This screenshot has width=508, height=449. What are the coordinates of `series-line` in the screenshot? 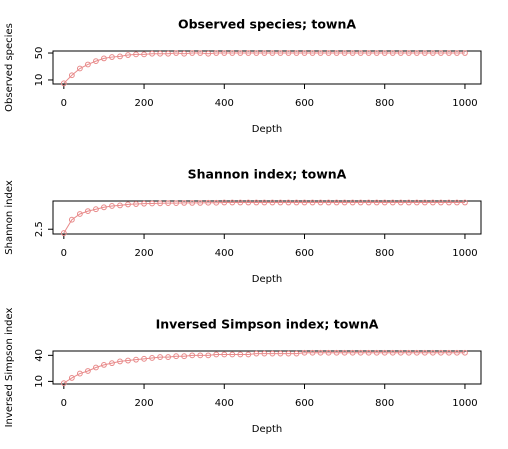 It's located at (264, 218).